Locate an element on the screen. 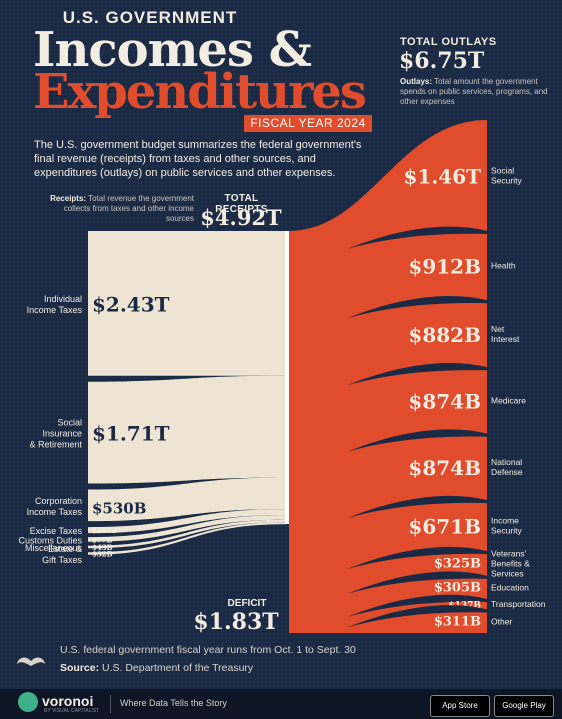 Image resolution: width=562 pixels, height=719 pixels. outlay-label-veterans-benefits-services: Veterans' is located at coordinates (509, 553).